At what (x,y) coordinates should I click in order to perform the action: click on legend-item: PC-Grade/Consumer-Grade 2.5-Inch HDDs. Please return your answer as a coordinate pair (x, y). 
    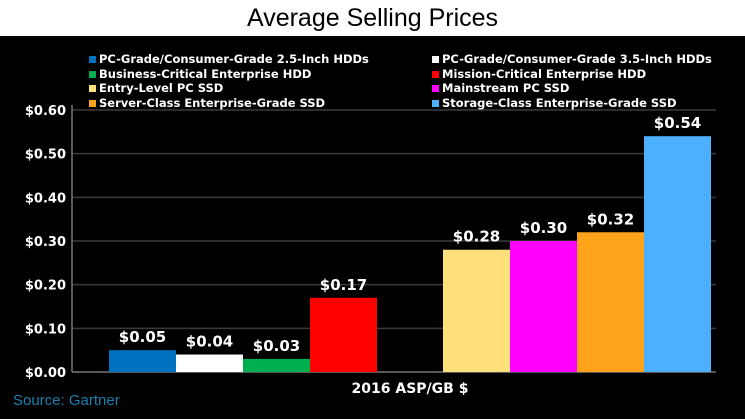
    Looking at the image, I should click on (229, 59).